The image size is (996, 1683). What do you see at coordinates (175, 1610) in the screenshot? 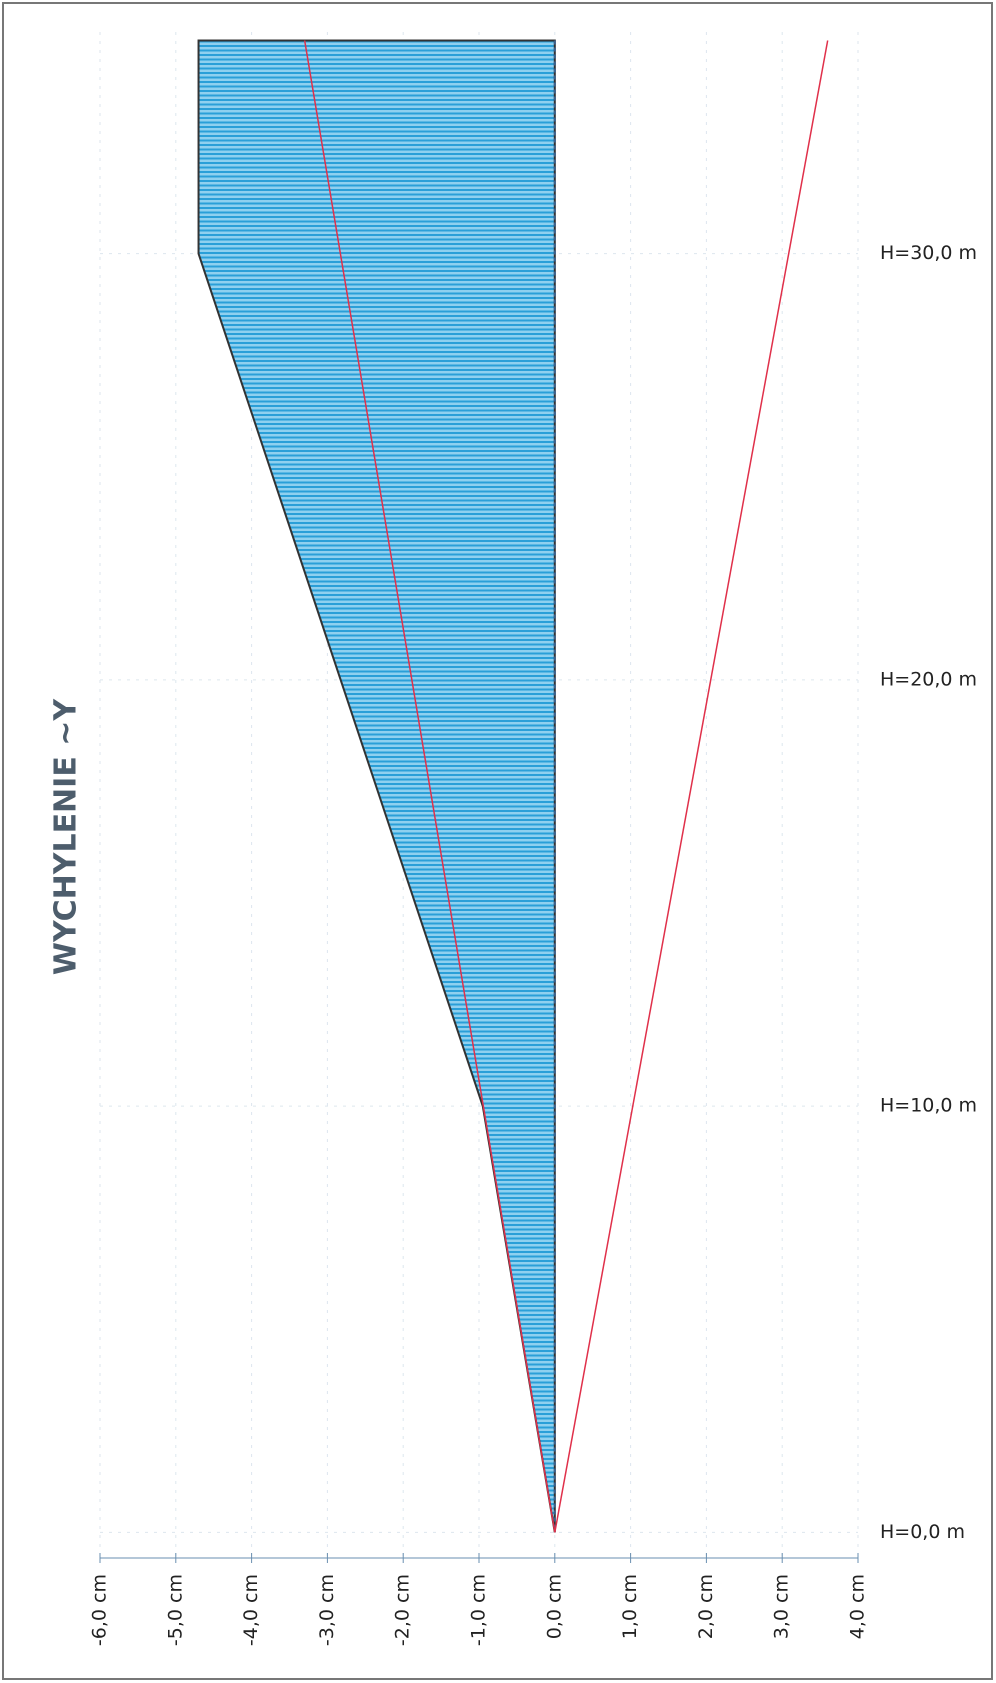
I see `x-tick-label: -5,0 cm` at bounding box center [175, 1610].